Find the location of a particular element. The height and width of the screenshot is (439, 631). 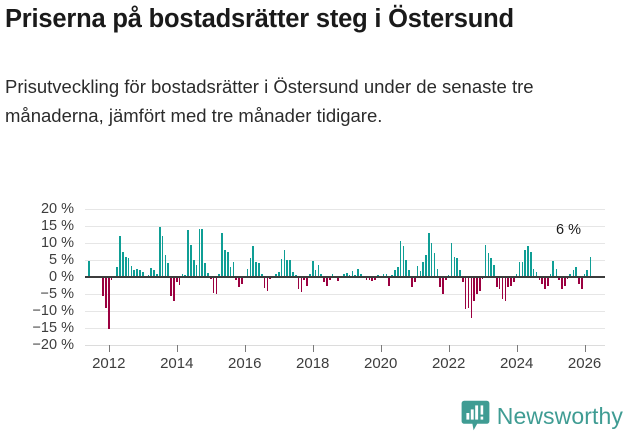

y-axis-tick-label: 0 % is located at coordinates (61, 277).